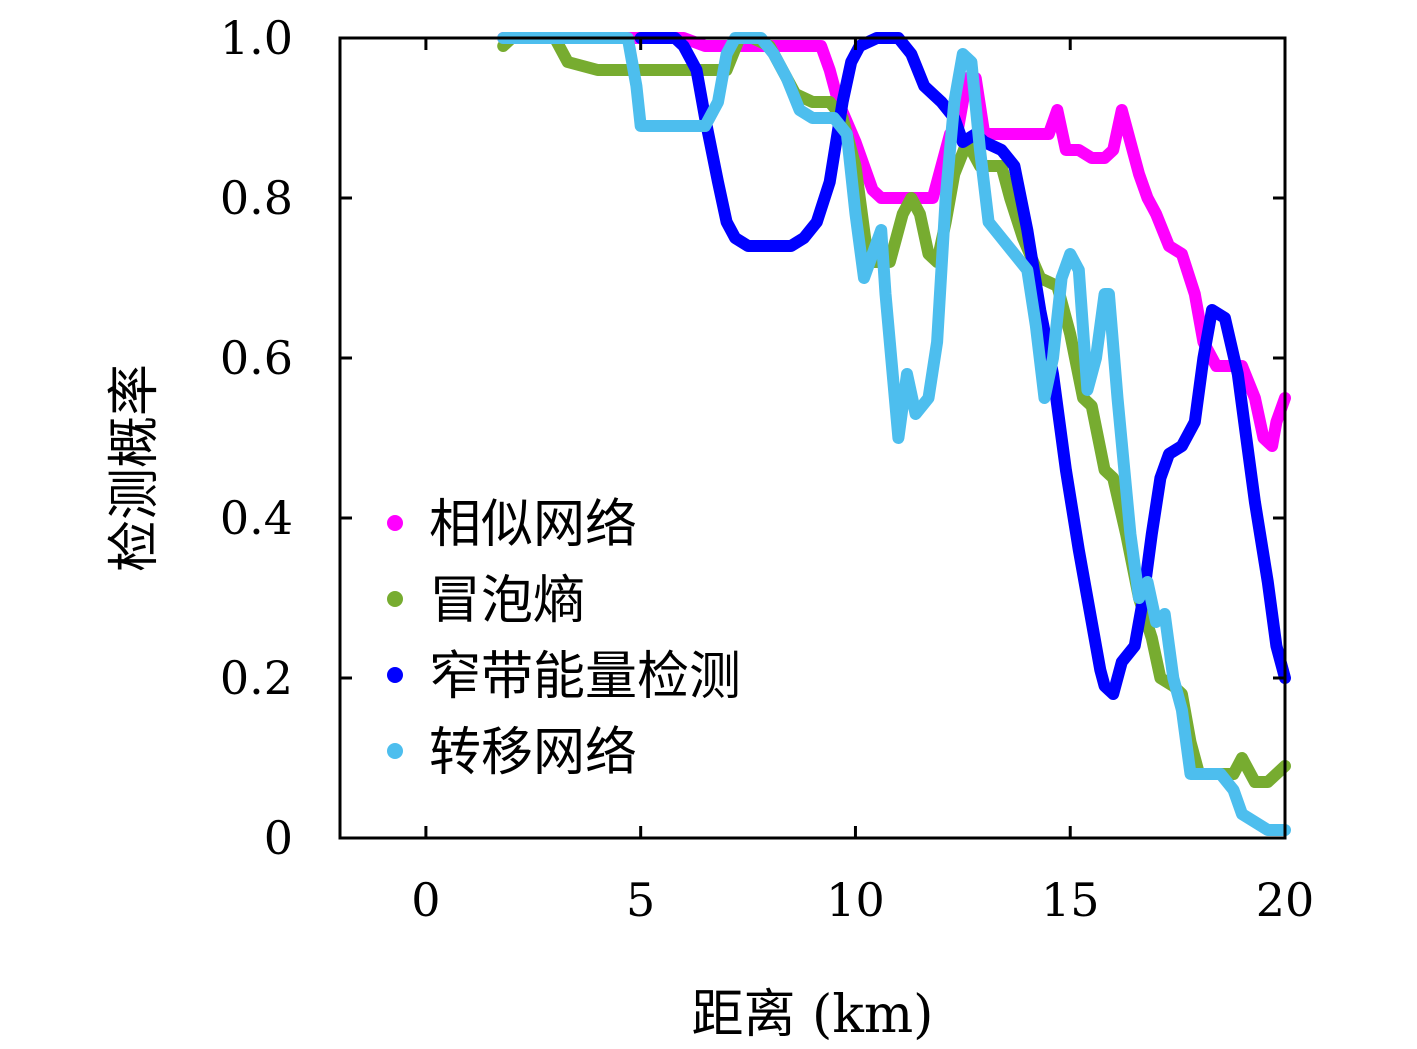 The image size is (1417, 1049). Describe the element at coordinates (256, 198) in the screenshot. I see `y-tick-label: 0.8` at that location.